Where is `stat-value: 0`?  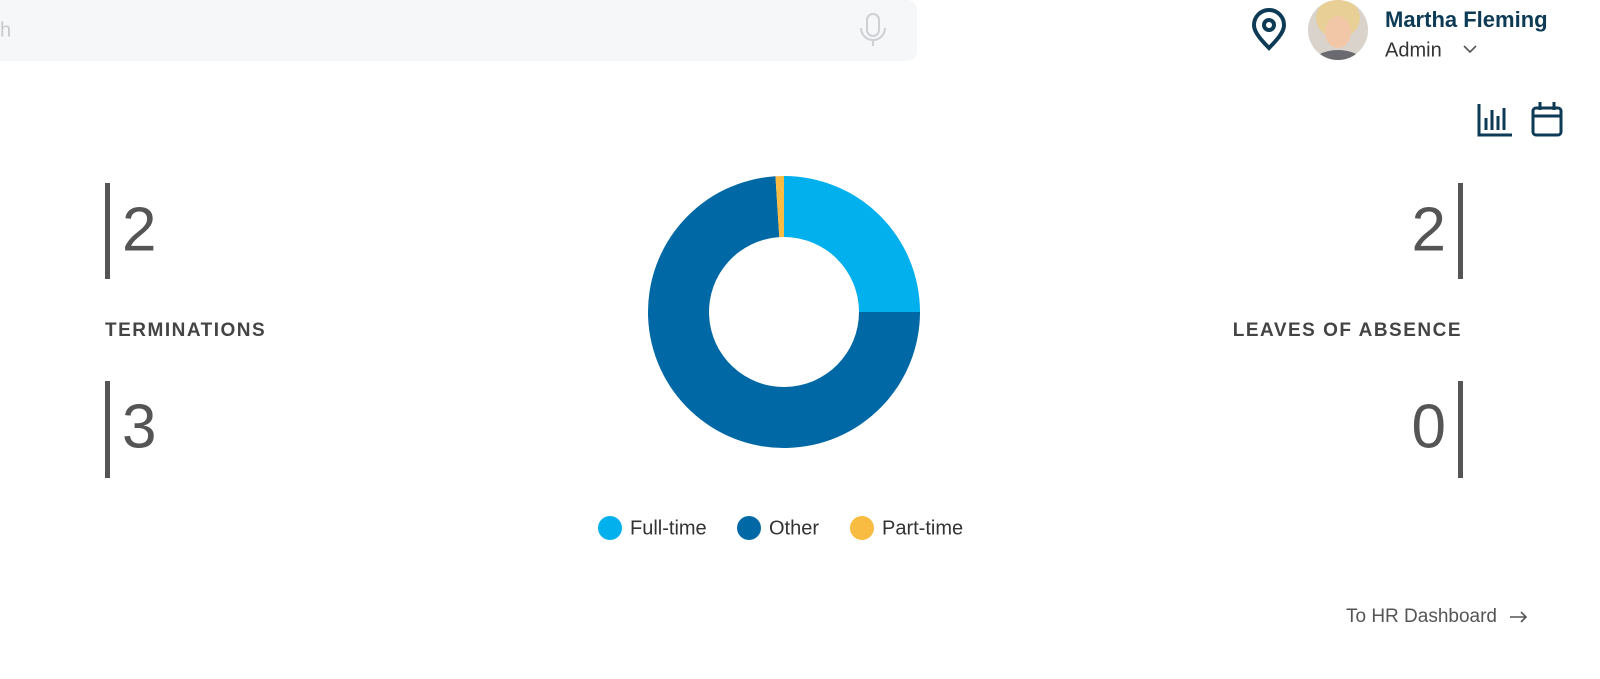 stat-value: 0 is located at coordinates (1429, 426).